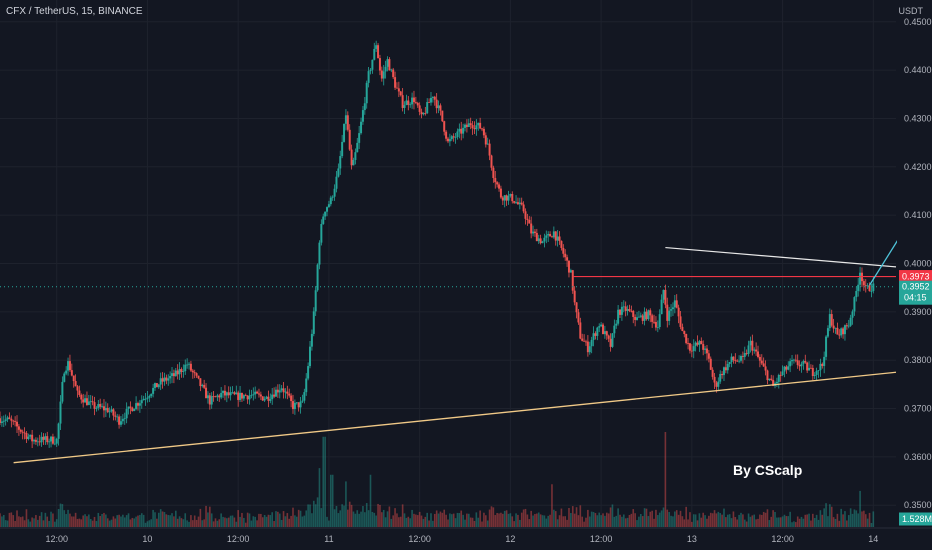  What do you see at coordinates (510, 539) in the screenshot?
I see `time-axis-tick-label: 12` at bounding box center [510, 539].